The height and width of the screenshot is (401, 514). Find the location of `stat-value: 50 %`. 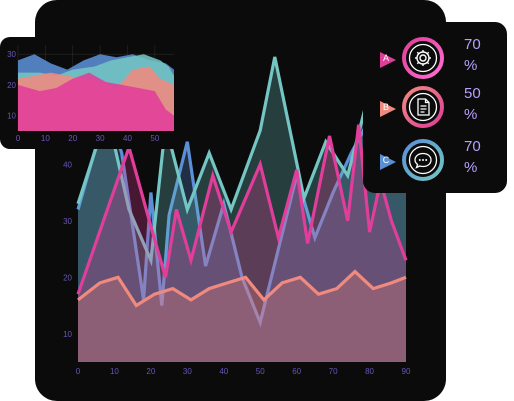

stat-value: 50 % is located at coordinates (472, 104).